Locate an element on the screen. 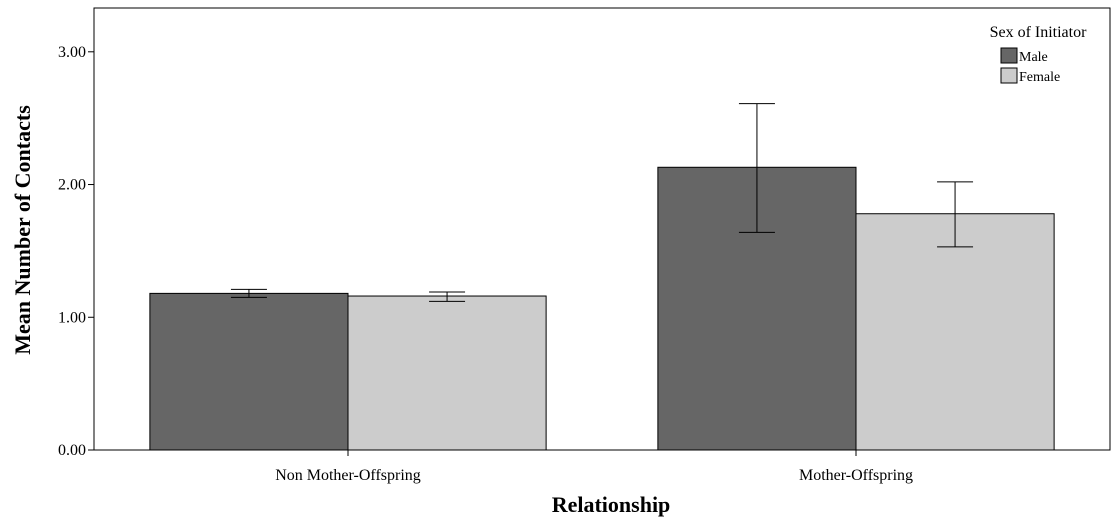  legend-label-male: Male is located at coordinates (1033, 57).